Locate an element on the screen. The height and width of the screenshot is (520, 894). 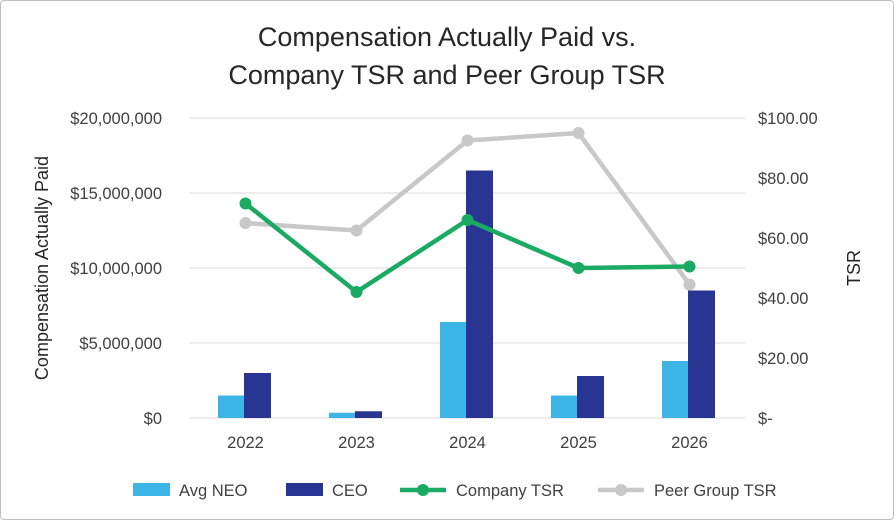
x-tick-label: 2022 is located at coordinates (245, 443).